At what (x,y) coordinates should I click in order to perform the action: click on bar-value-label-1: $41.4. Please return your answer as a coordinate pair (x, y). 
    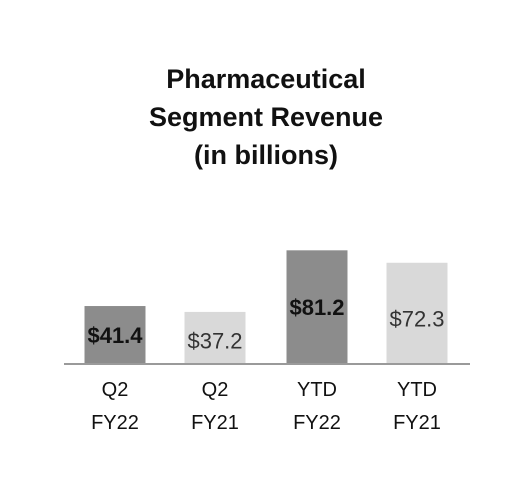
    Looking at the image, I should click on (115, 335).